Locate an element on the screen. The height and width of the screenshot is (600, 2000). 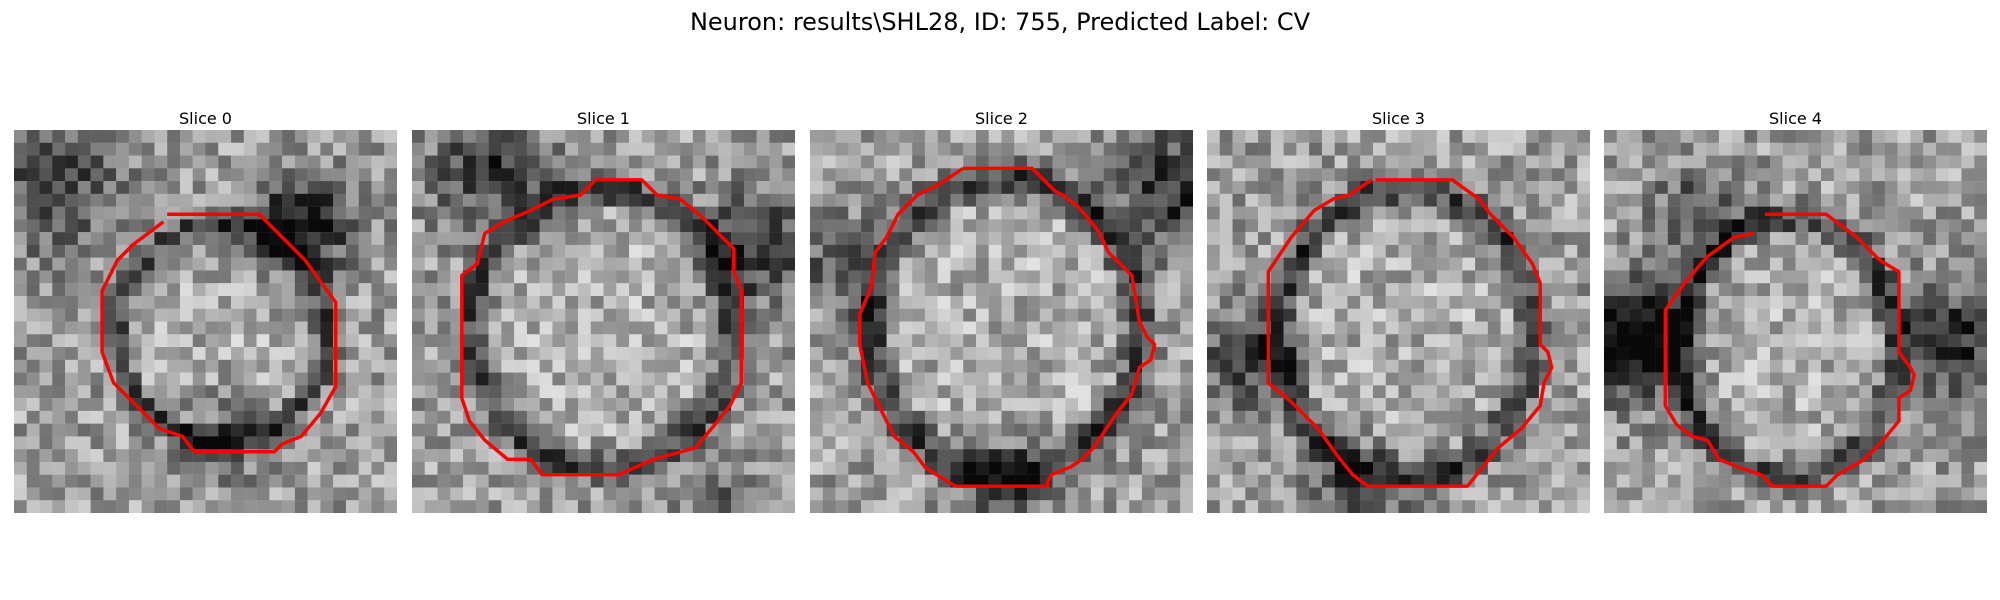
slice-title-0: Slice 0 is located at coordinates (205, 118).